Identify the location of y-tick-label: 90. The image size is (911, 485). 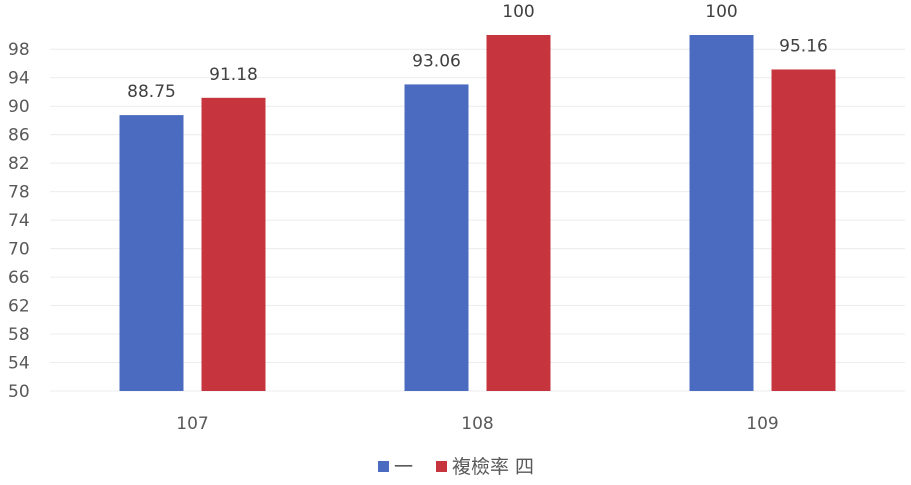
(19, 107).